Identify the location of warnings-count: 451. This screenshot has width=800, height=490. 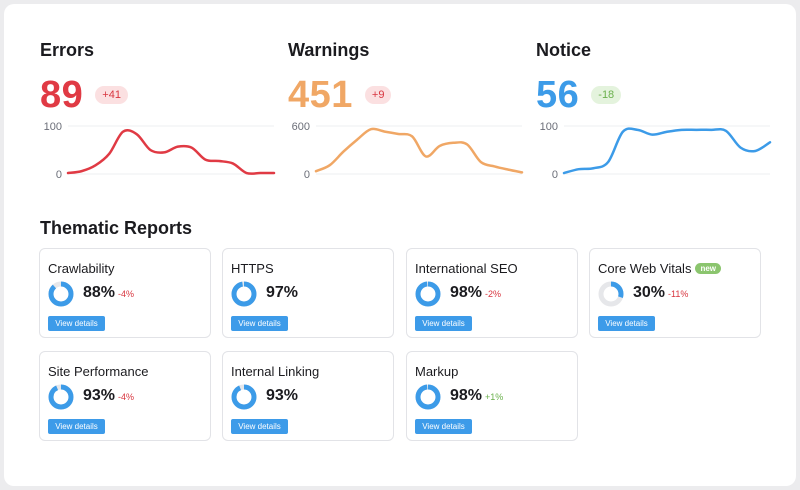
(320, 95).